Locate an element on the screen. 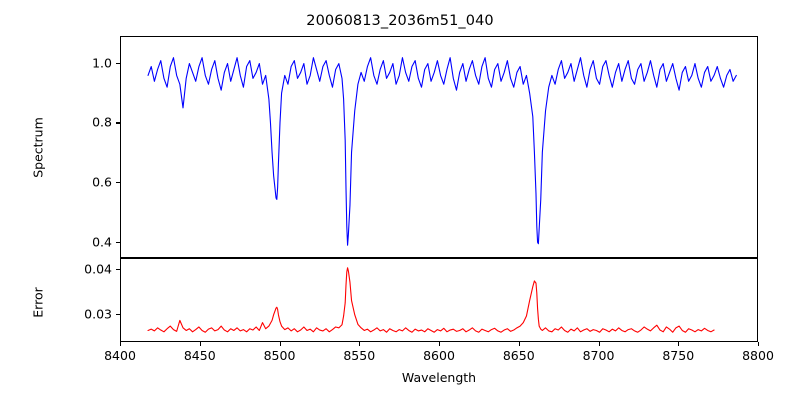 This screenshot has width=800, height=400. spectrum-y-tick-label-0: 0.4 is located at coordinates (102, 242).